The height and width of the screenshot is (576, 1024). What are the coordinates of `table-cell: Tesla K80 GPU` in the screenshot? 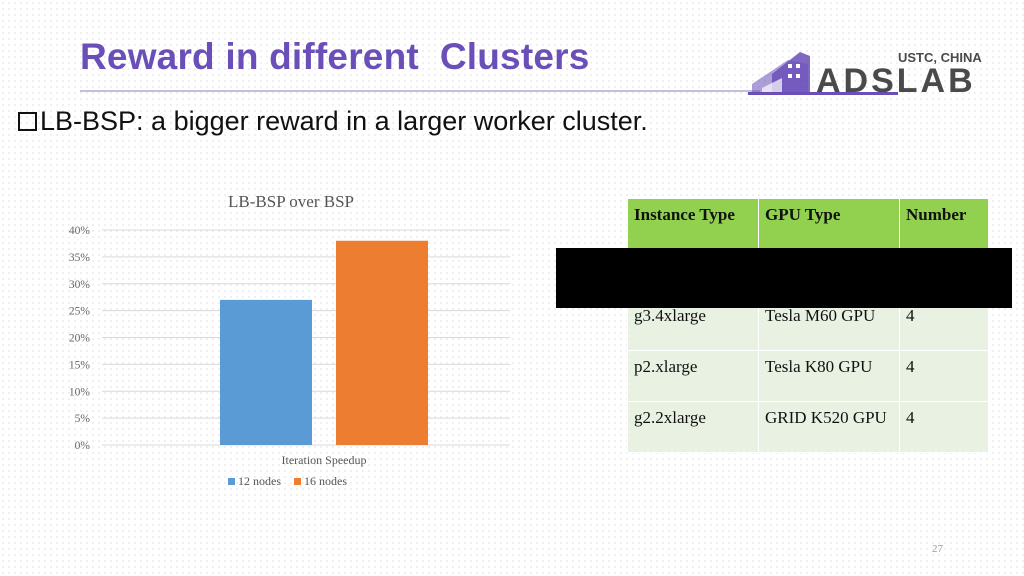 It's located at (829, 376).